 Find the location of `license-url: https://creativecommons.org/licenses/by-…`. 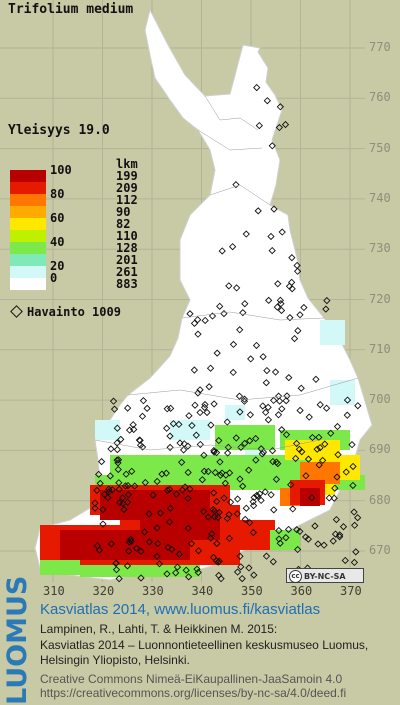

license-url: https://creativecommons.org/licenses/by-… is located at coordinates (193, 693).